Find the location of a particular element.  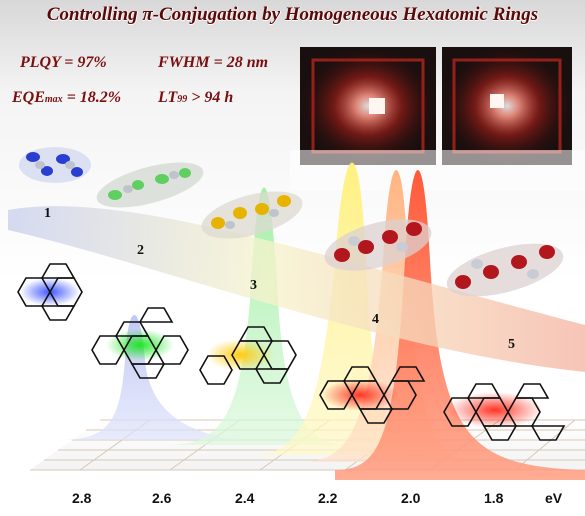

molecule-4-structure is located at coordinates (372, 395).